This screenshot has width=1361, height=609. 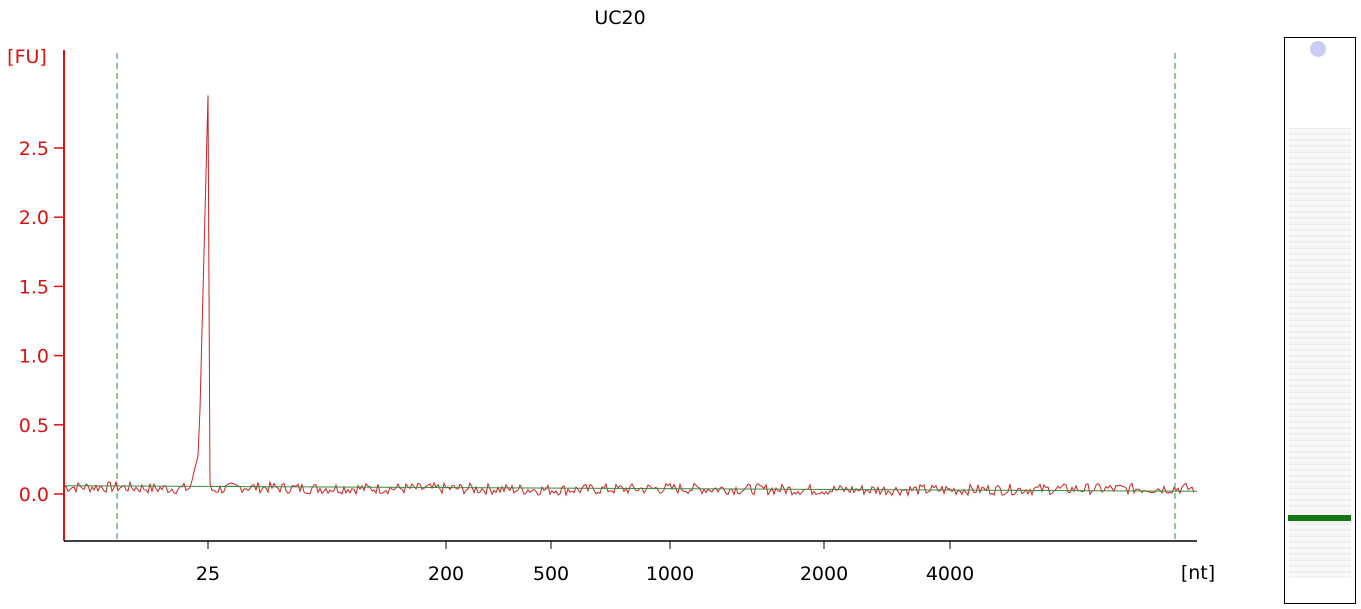 What do you see at coordinates (34, 495) in the screenshot?
I see `y-tick-label: 0.0` at bounding box center [34, 495].